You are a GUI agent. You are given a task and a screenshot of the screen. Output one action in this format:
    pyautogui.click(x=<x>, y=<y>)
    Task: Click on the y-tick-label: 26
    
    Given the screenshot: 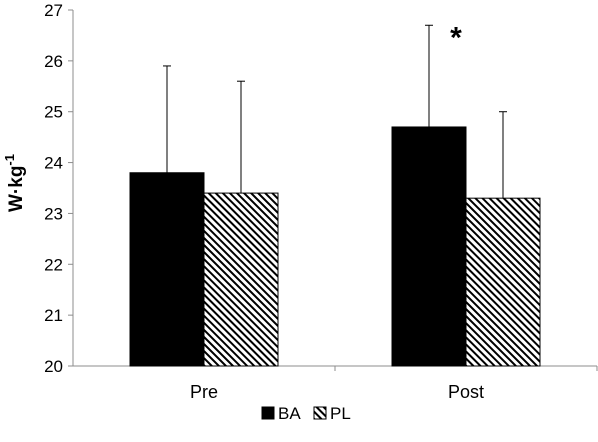 What is the action you would take?
    pyautogui.click(x=53, y=61)
    